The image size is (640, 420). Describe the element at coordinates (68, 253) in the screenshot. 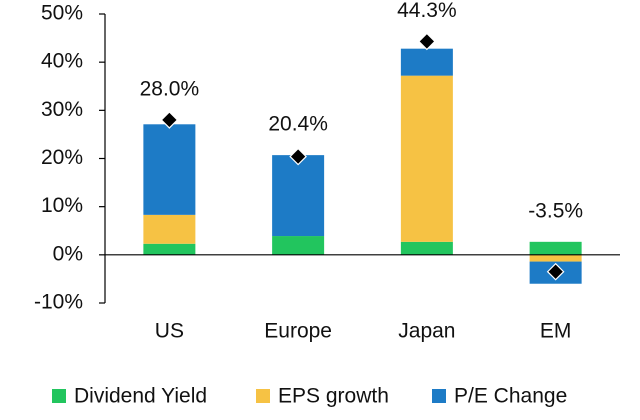

I see `y-tick-label: 0%` at that location.